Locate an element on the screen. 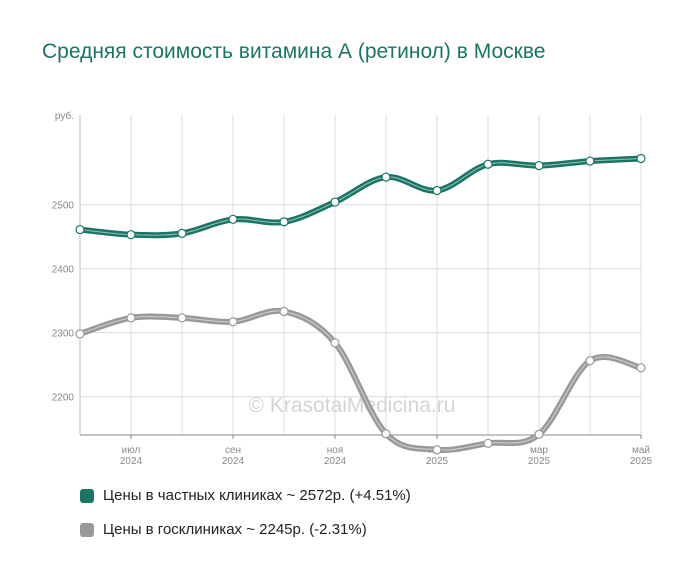 The height and width of the screenshot is (578, 700). y-axis-unit: руб. is located at coordinates (64, 116).